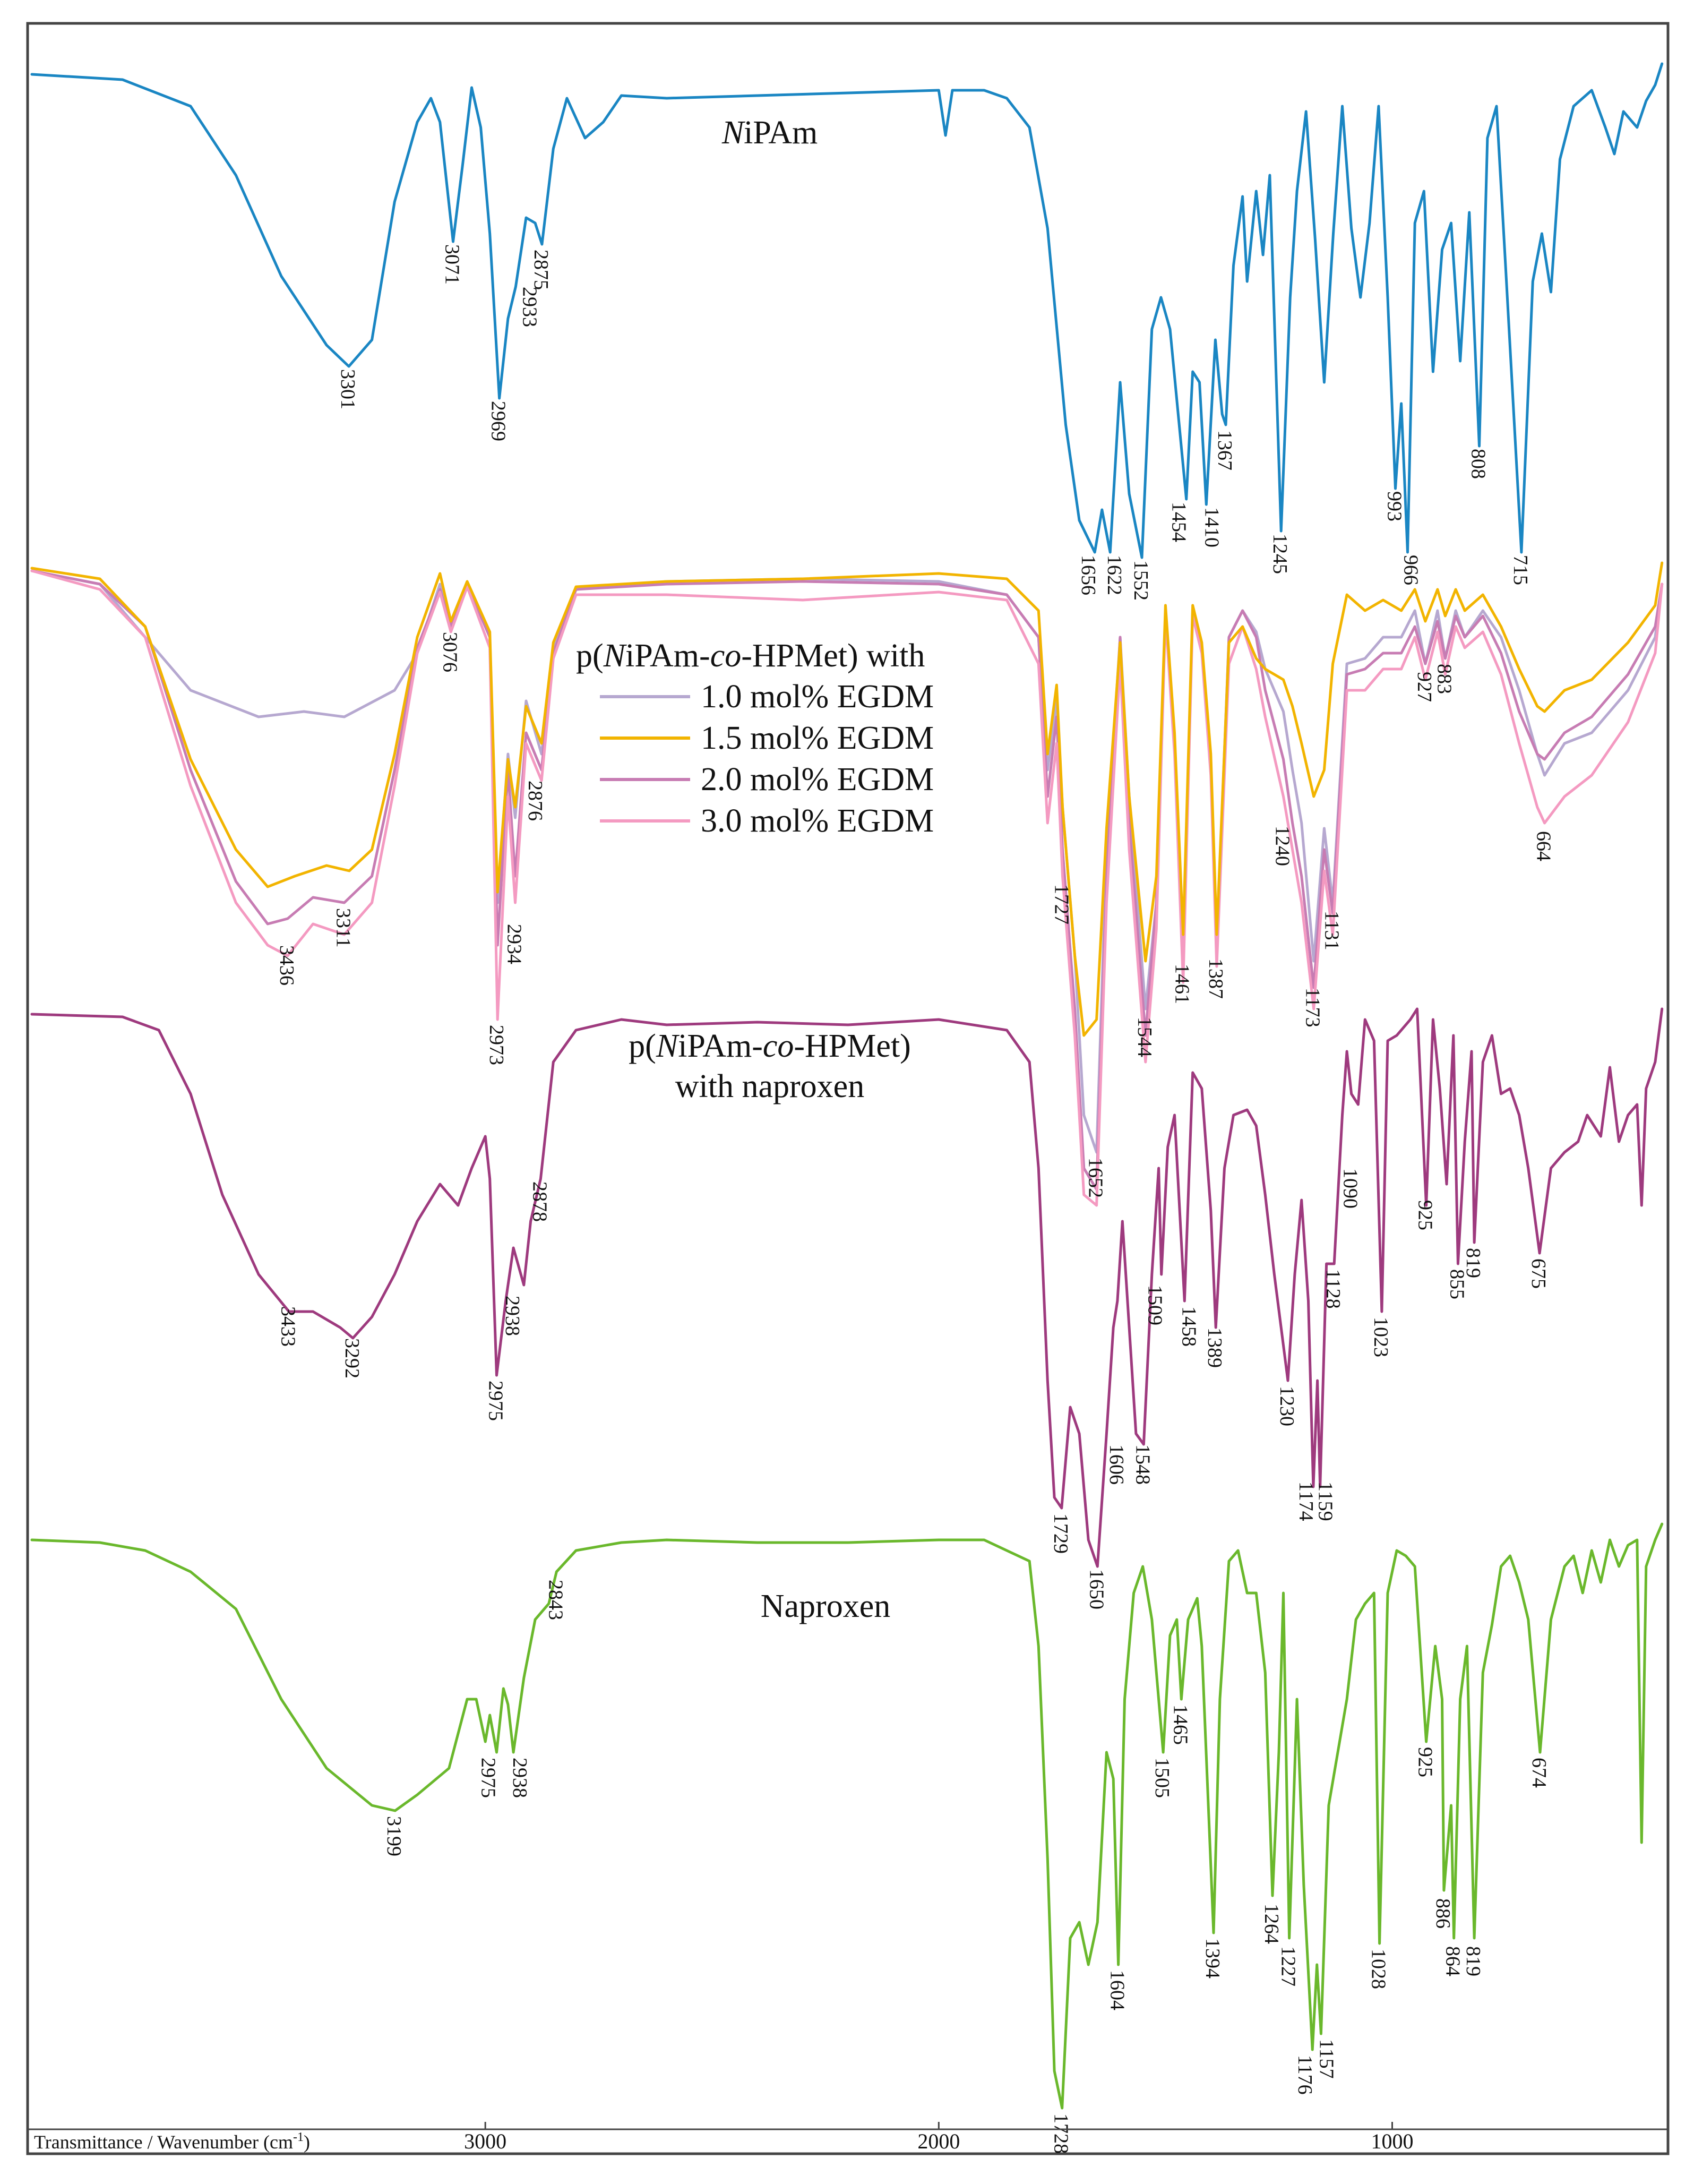  What do you see at coordinates (1313, 1007) in the screenshot?
I see `peak-label: 1173` at bounding box center [1313, 1007].